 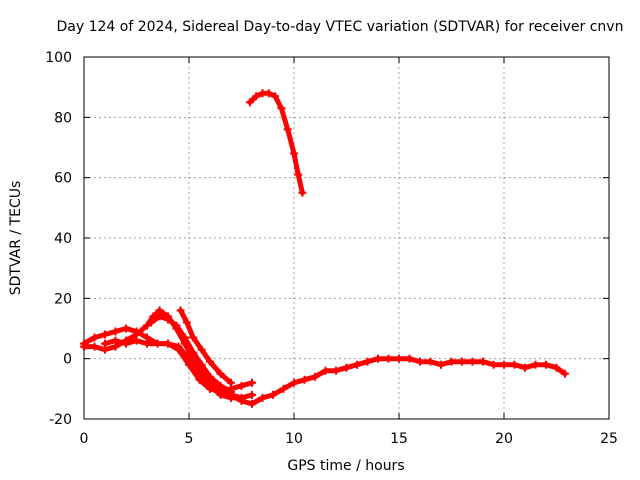 I want to click on series-track-high, so click(x=276, y=143).